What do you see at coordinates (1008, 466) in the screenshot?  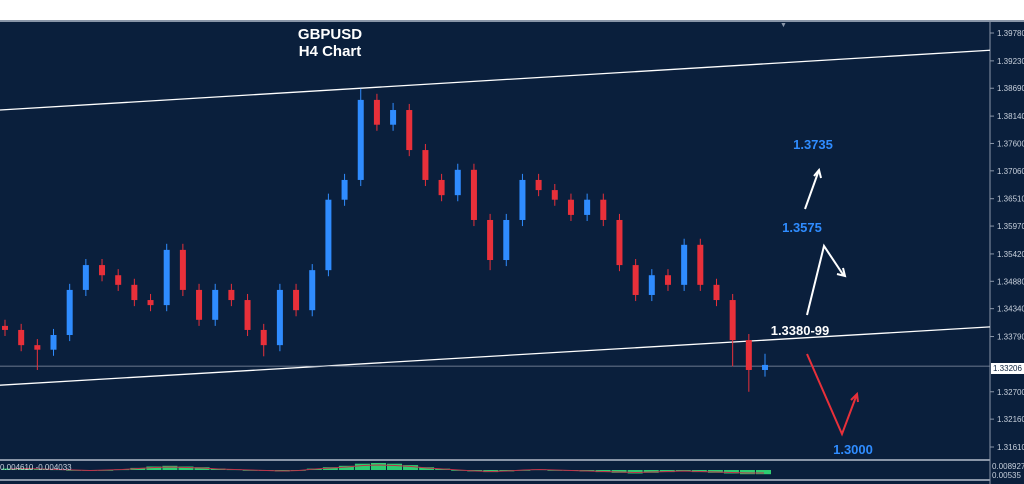 I see `indicator-axis-top: 0.008927` at bounding box center [1008, 466].